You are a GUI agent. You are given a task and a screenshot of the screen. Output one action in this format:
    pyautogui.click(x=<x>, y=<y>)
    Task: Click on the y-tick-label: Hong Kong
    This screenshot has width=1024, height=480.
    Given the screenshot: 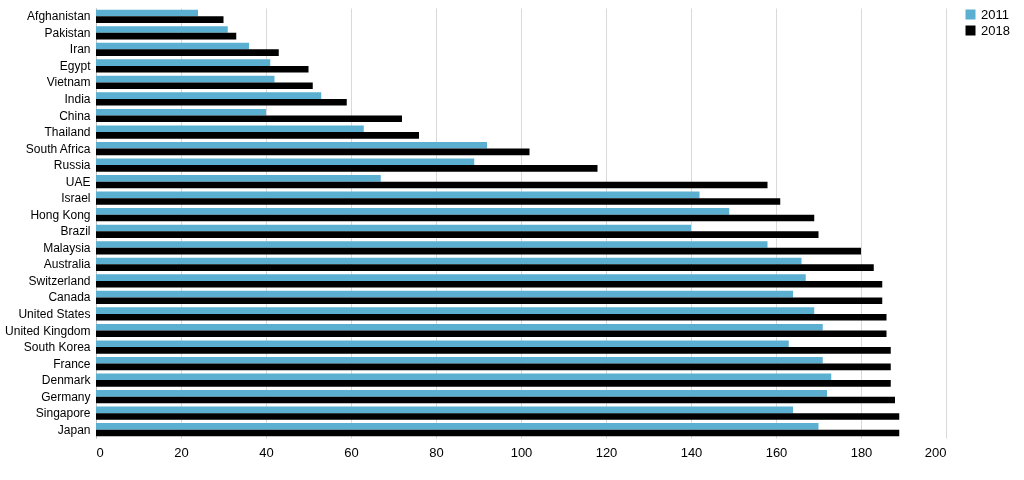 What is the action you would take?
    pyautogui.click(x=60, y=214)
    